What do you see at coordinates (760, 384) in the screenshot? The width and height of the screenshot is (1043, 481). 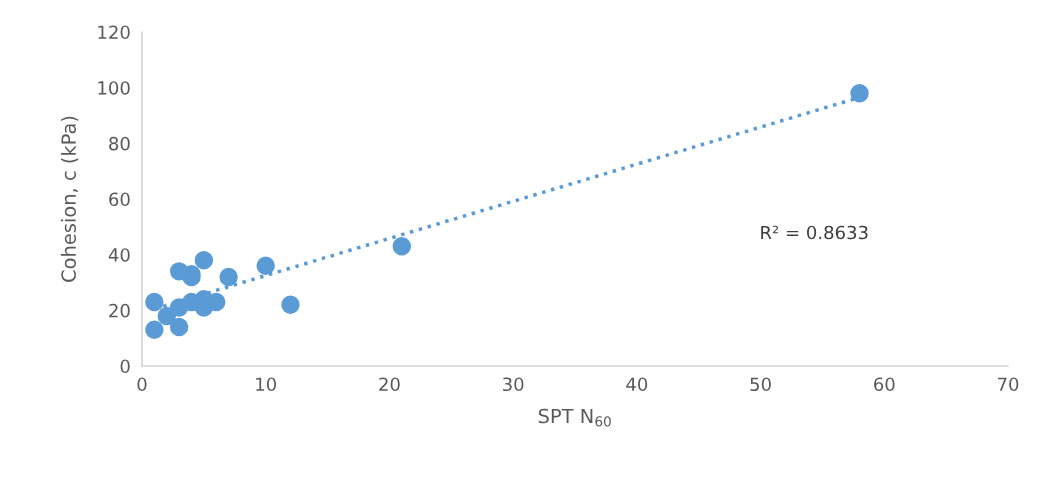 I see `x-tick-label: 50` at bounding box center [760, 384].